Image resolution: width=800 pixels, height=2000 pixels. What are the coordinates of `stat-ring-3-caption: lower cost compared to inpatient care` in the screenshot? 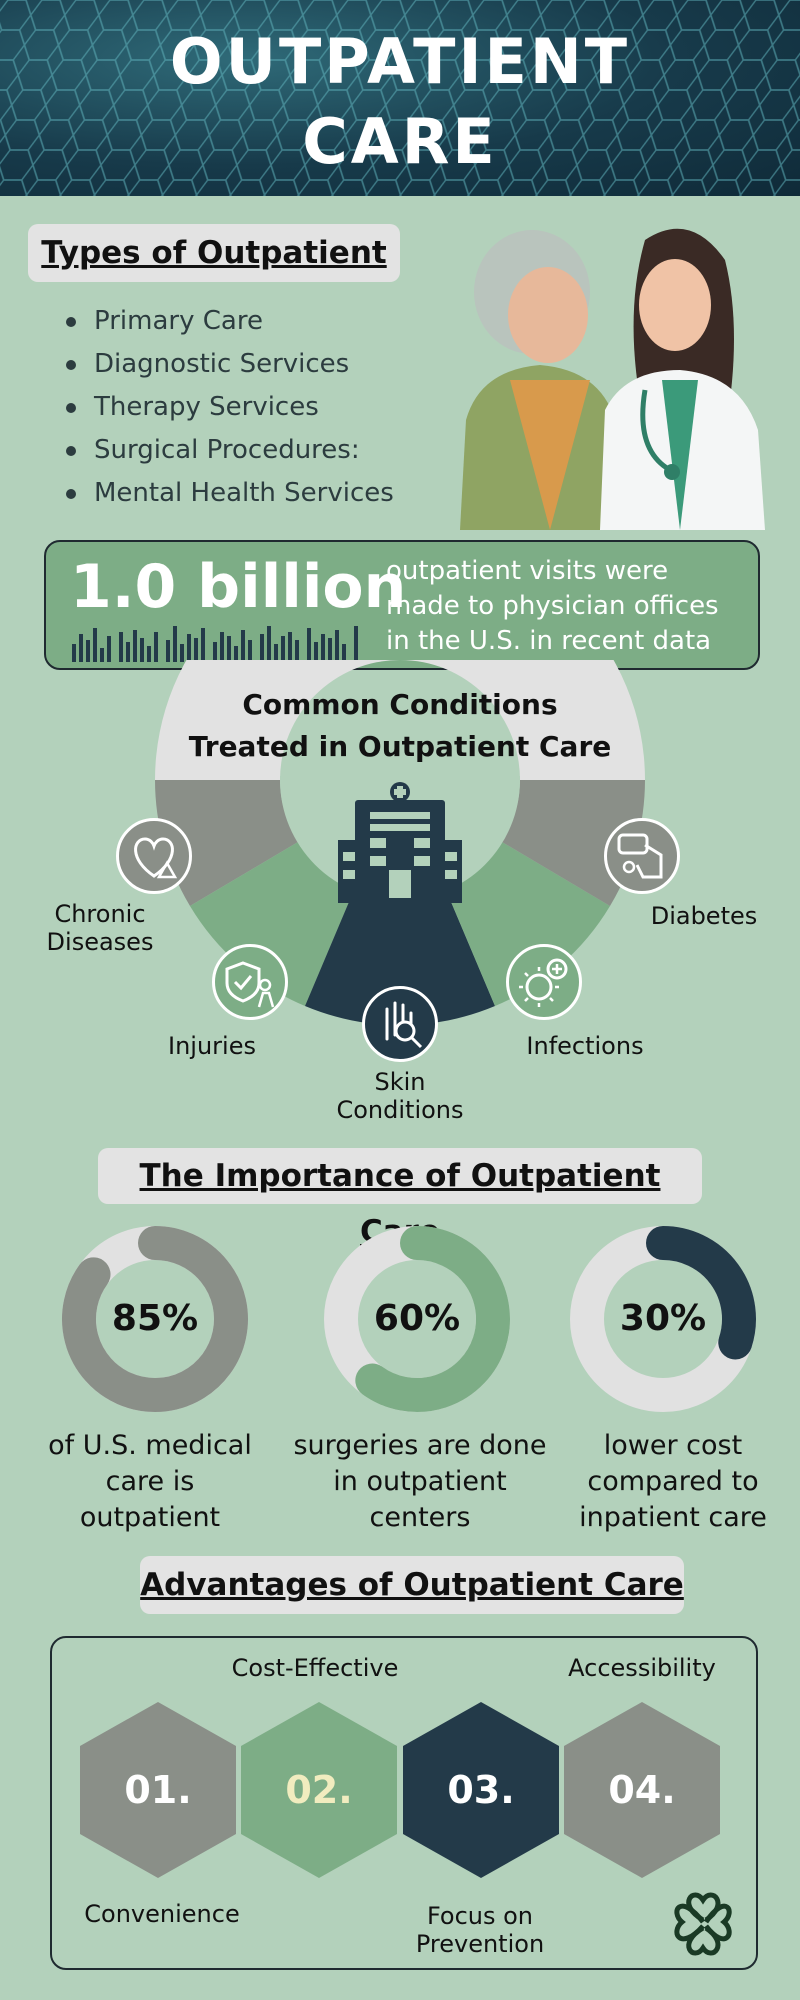 It's located at (673, 1482).